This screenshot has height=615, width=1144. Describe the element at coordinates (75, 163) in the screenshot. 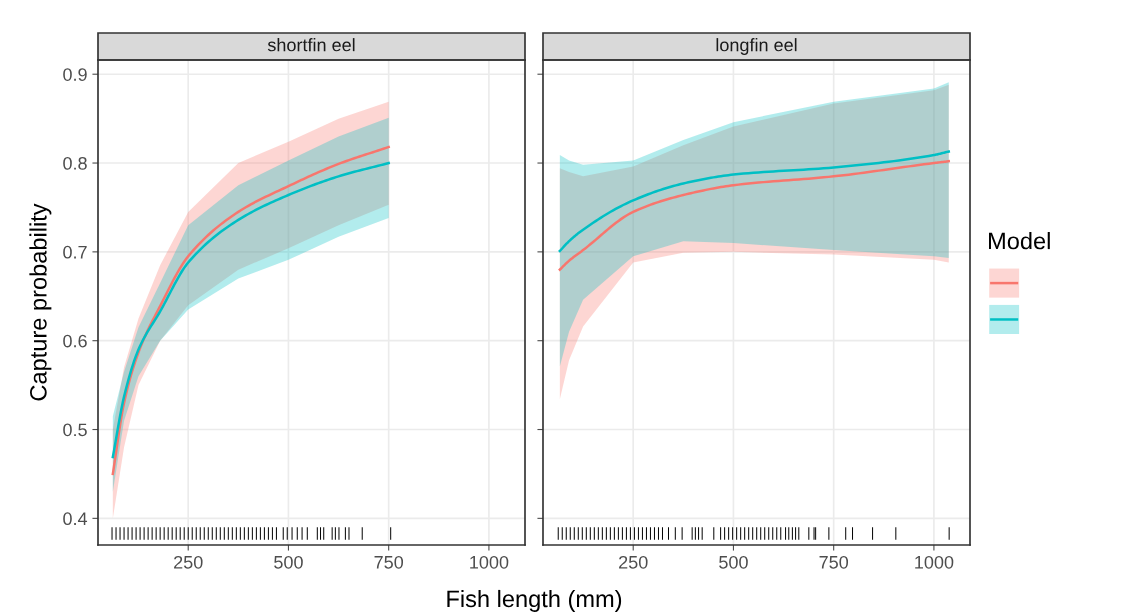

I see `y-tick-label: 0.8` at that location.